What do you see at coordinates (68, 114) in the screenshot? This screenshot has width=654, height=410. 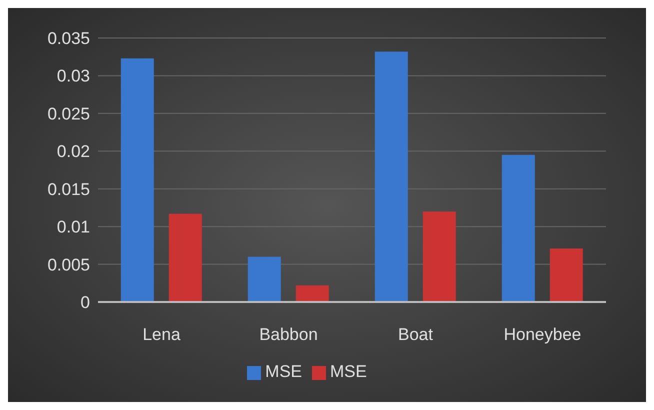 I see `y-tick-label: 0.025` at bounding box center [68, 114].